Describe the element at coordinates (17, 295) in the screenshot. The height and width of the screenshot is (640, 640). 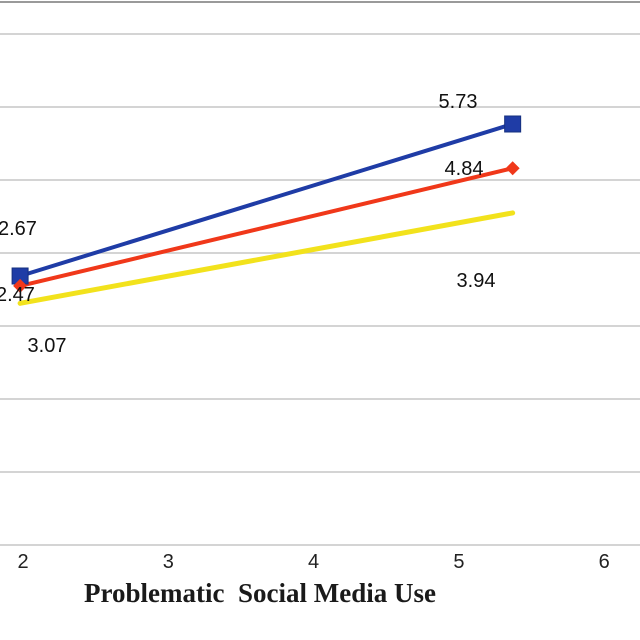
I see `data-label-1-0: 2.47` at that location.